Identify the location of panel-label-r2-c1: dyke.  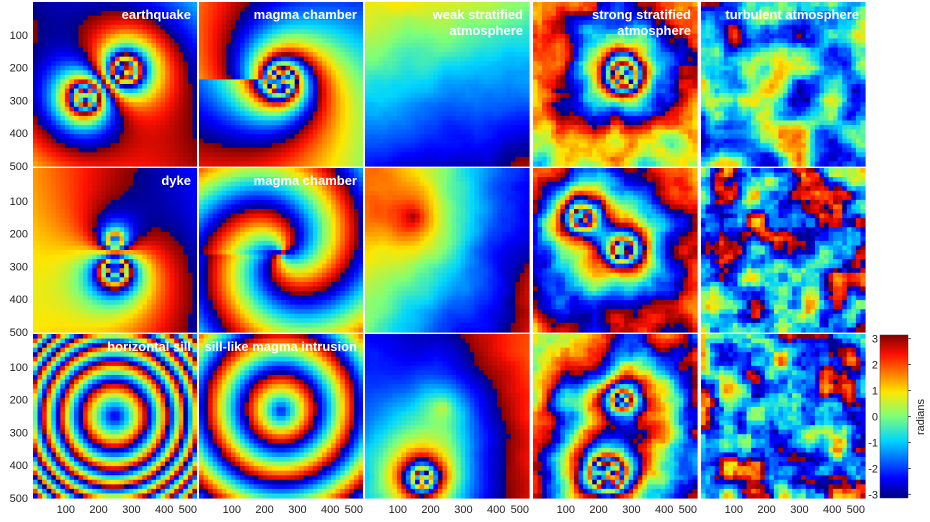
(176, 180).